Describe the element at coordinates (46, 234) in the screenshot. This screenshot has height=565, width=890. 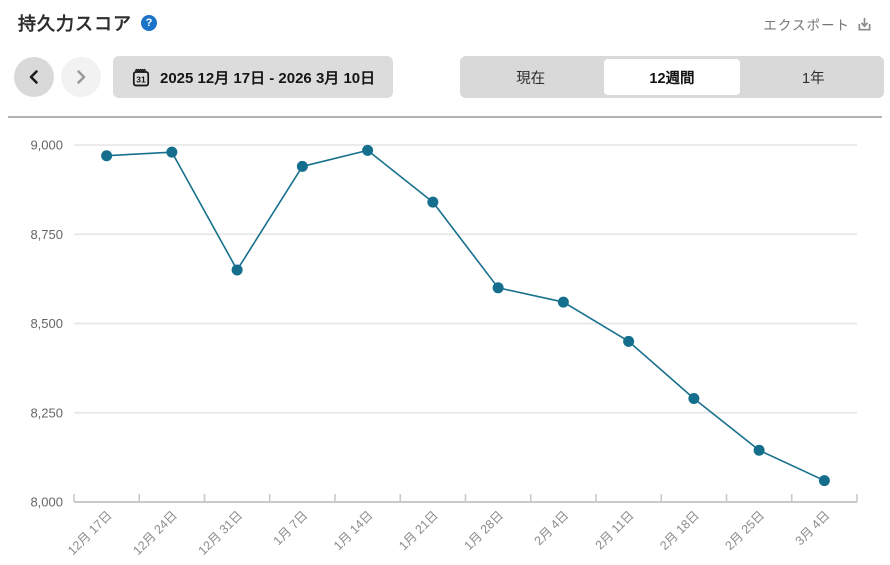
I see `y-tick-label: 8,750` at that location.